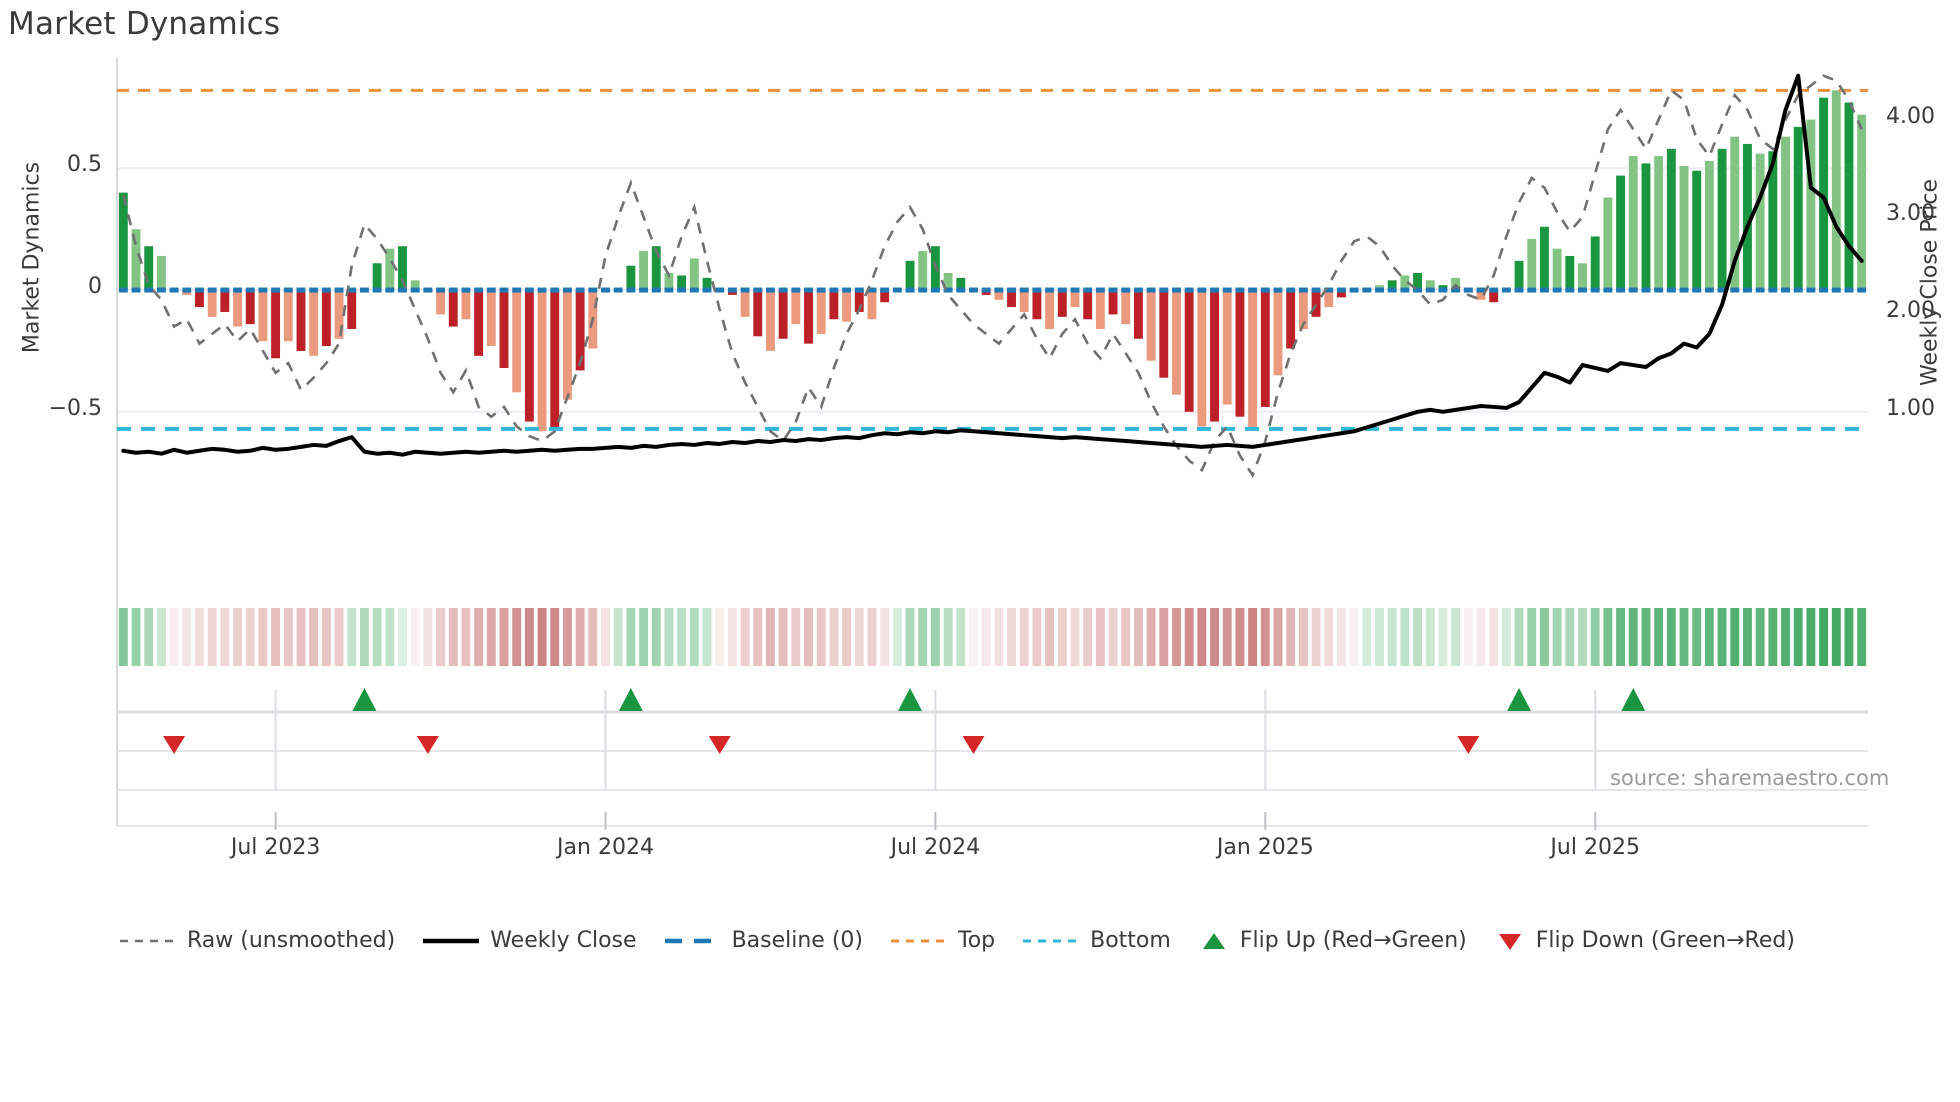 Image resolution: width=1960 pixels, height=1102 pixels. What do you see at coordinates (797, 940) in the screenshot?
I see `legend-baseline-label: Baseline (0)` at bounding box center [797, 940].